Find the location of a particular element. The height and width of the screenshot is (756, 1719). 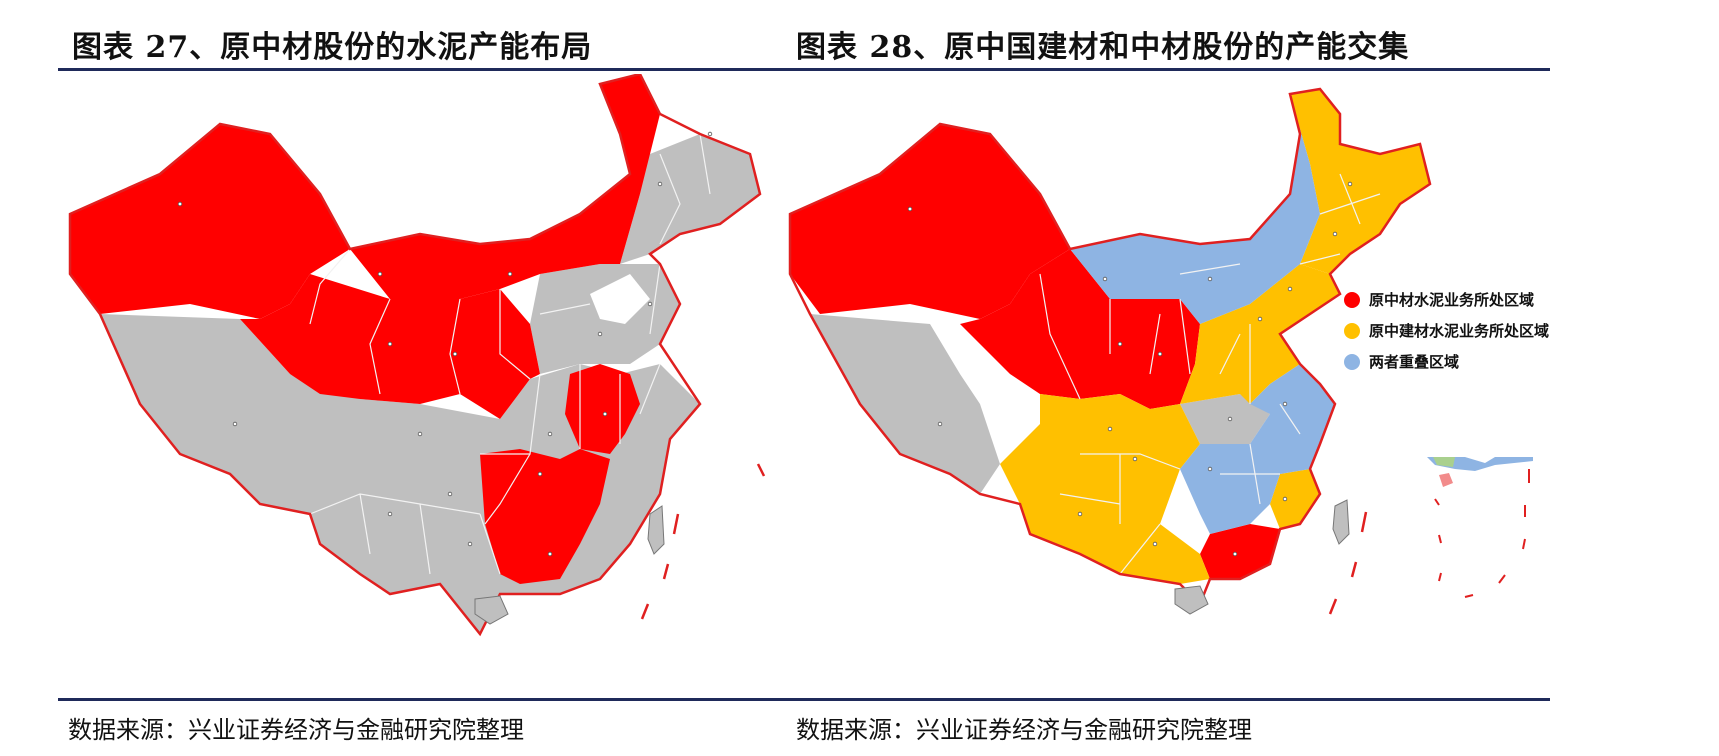

legend-item-yellow: 原中建材水泥业务所处区域 is located at coordinates (1446, 330).